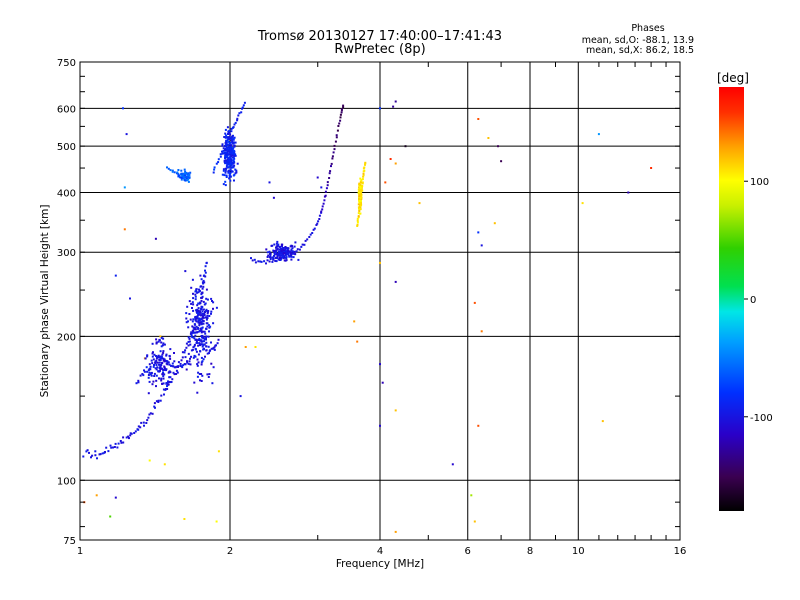 Image resolution: width=800 pixels, height=600 pixels. Describe the element at coordinates (66, 253) in the screenshot. I see `y-tick-label: 300` at that location.